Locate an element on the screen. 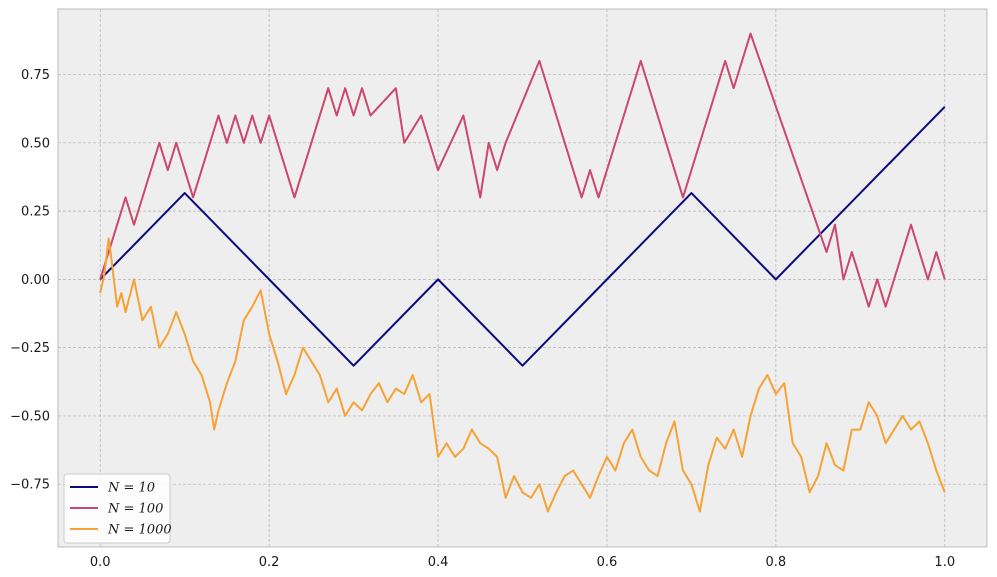 The height and width of the screenshot is (577, 997). y-tick-label: 0.25 is located at coordinates (35, 212).